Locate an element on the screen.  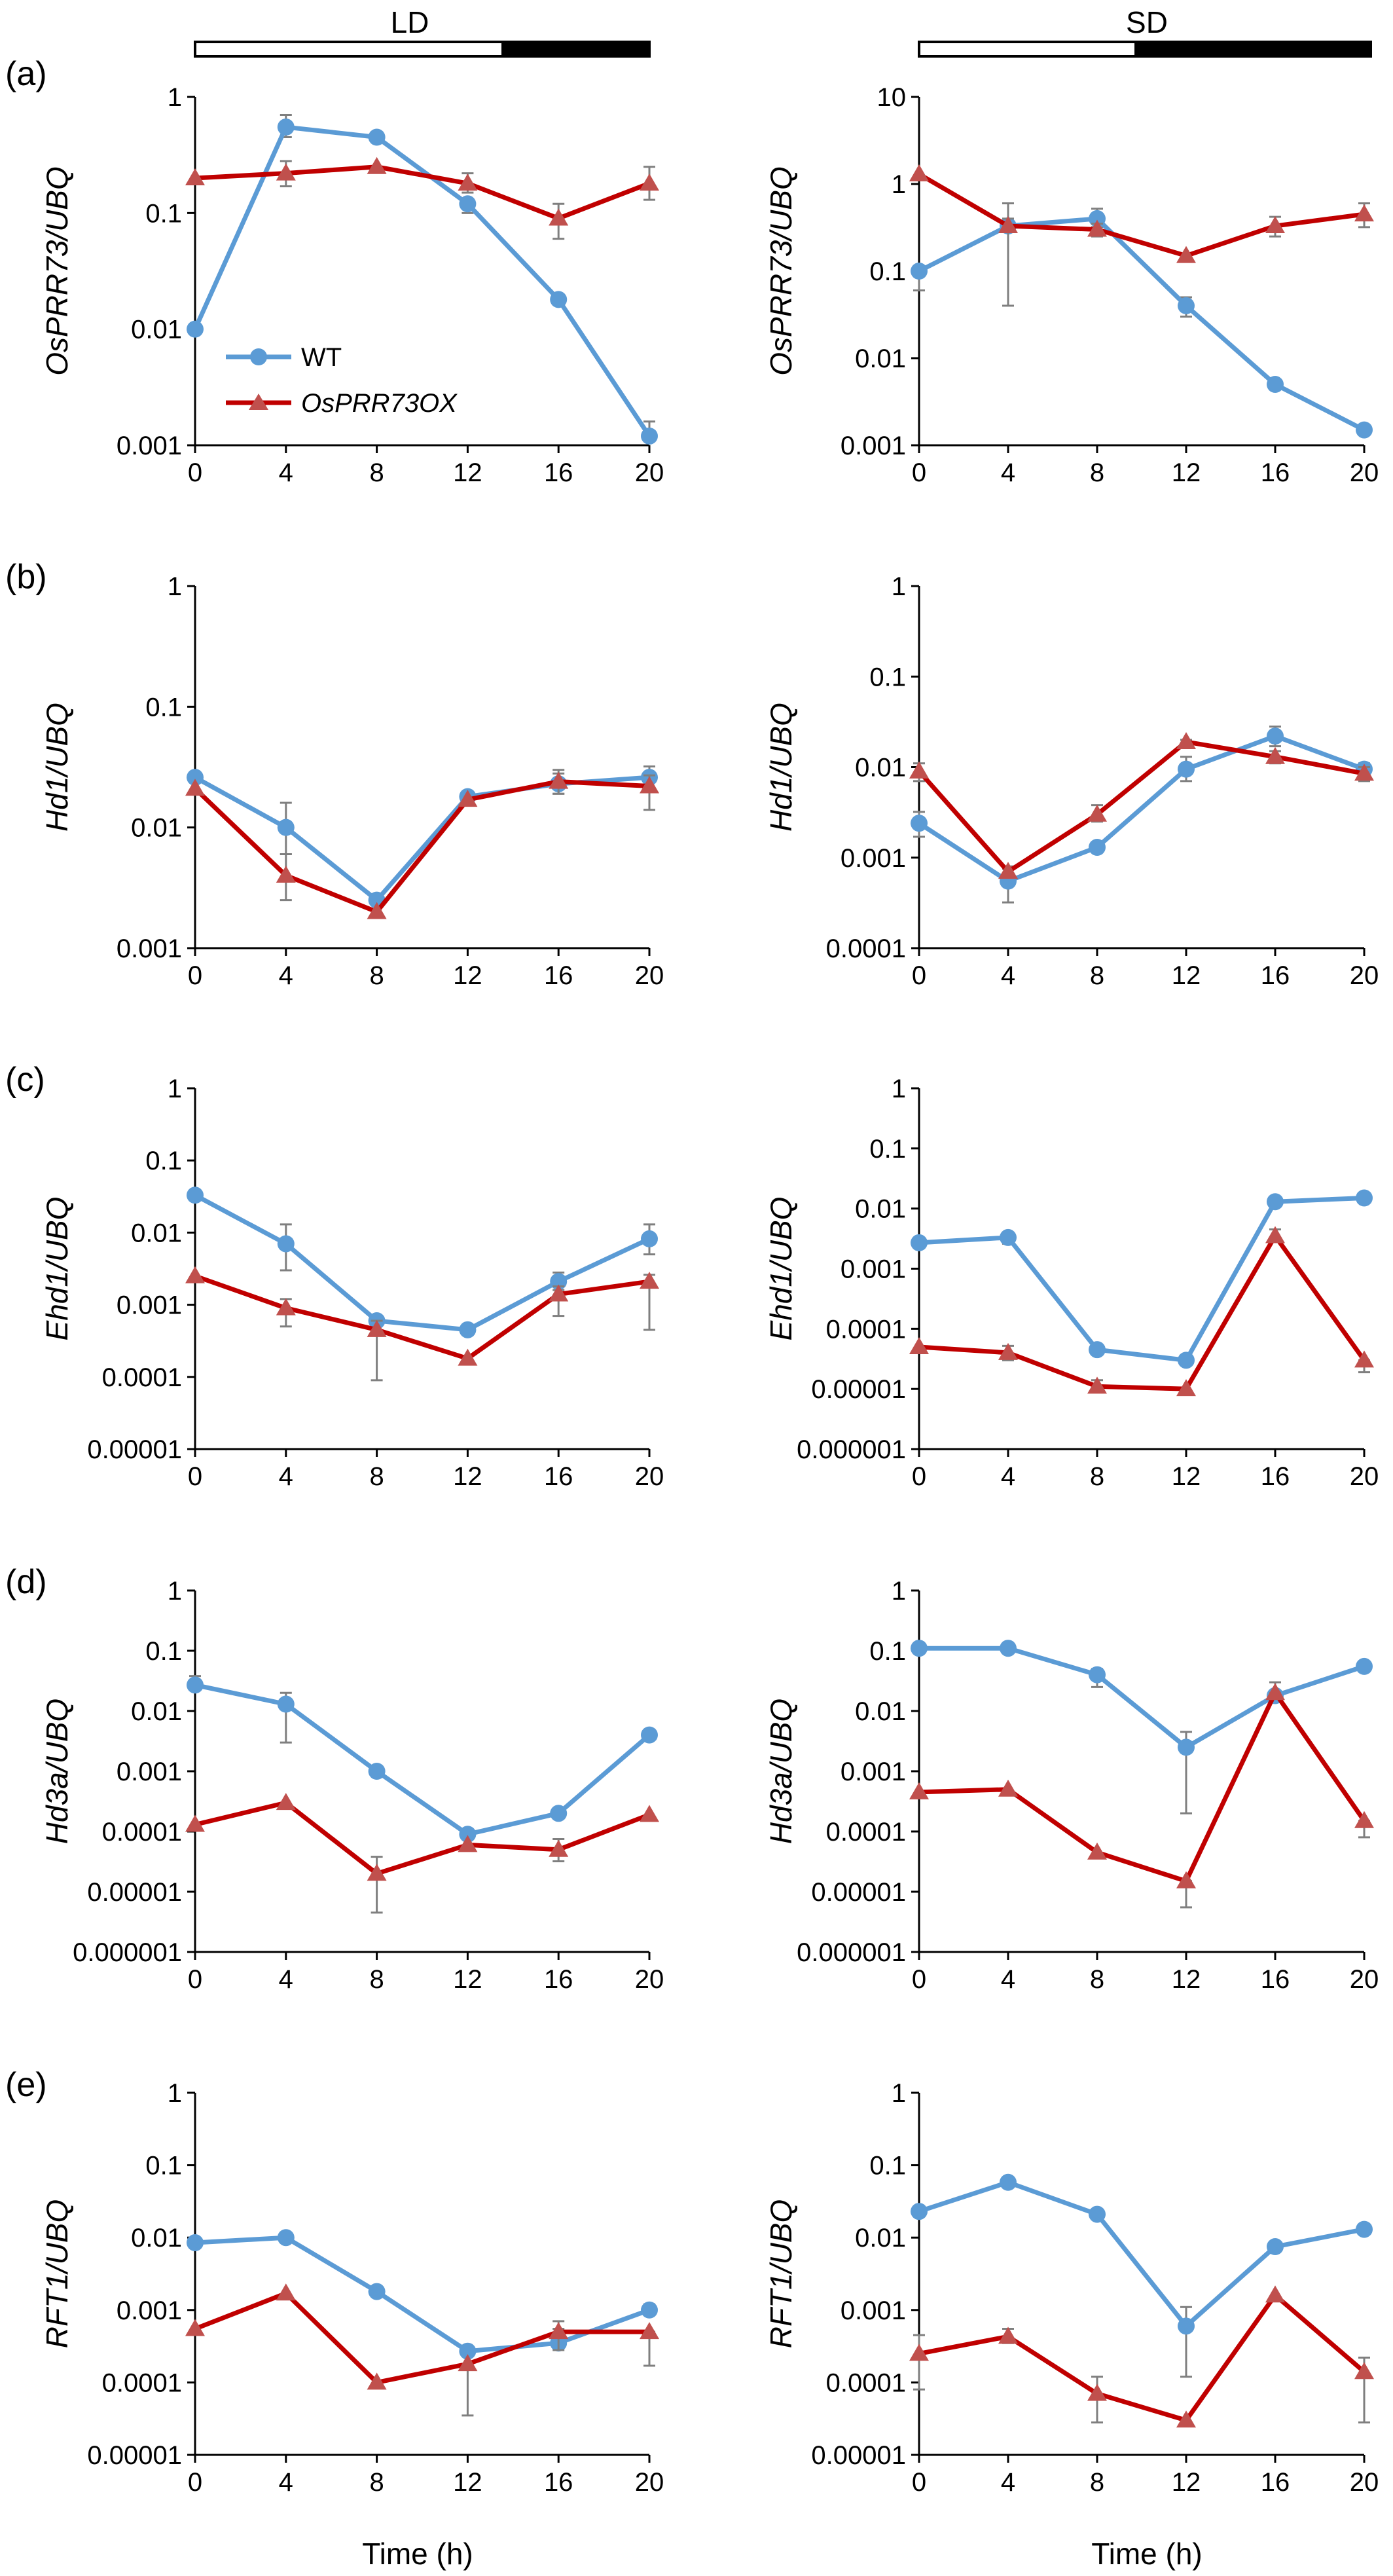
legend-wt-marker is located at coordinates (258, 356).